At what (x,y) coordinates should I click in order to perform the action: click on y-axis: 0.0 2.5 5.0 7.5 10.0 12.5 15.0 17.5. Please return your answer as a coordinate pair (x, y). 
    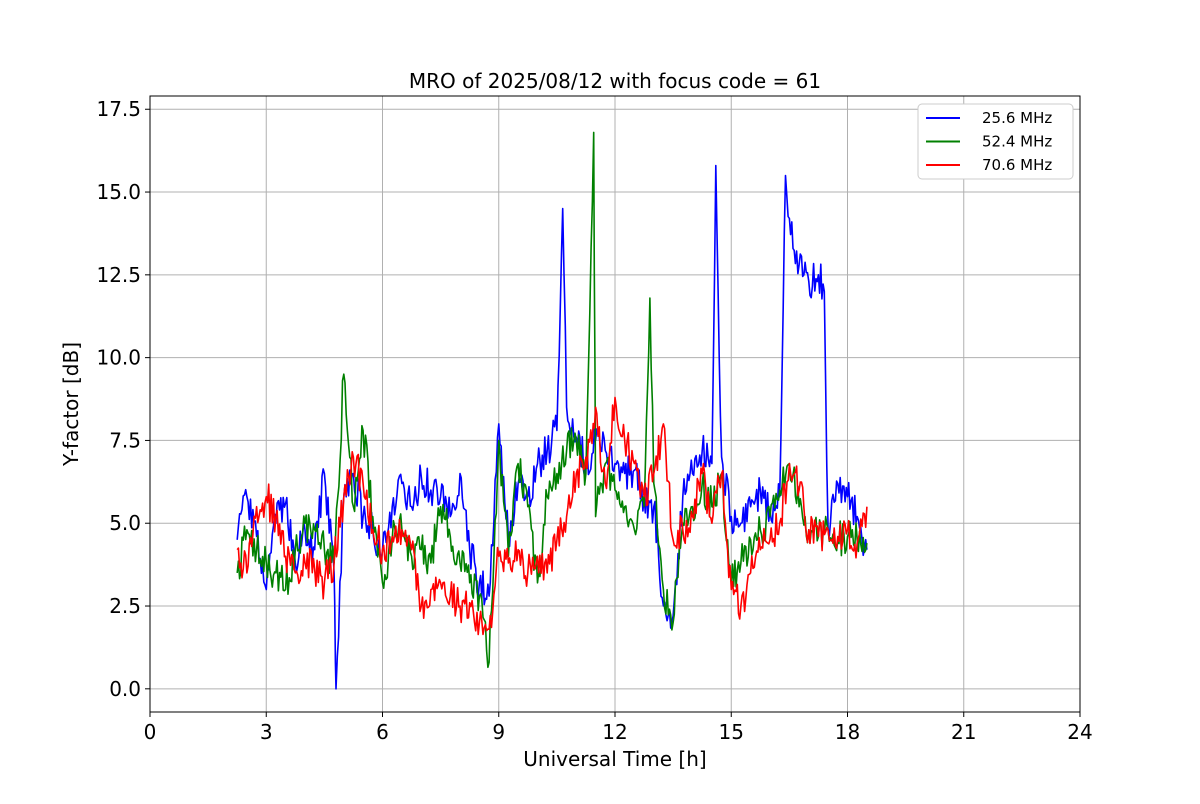
    Looking at the image, I should click on (123, 399).